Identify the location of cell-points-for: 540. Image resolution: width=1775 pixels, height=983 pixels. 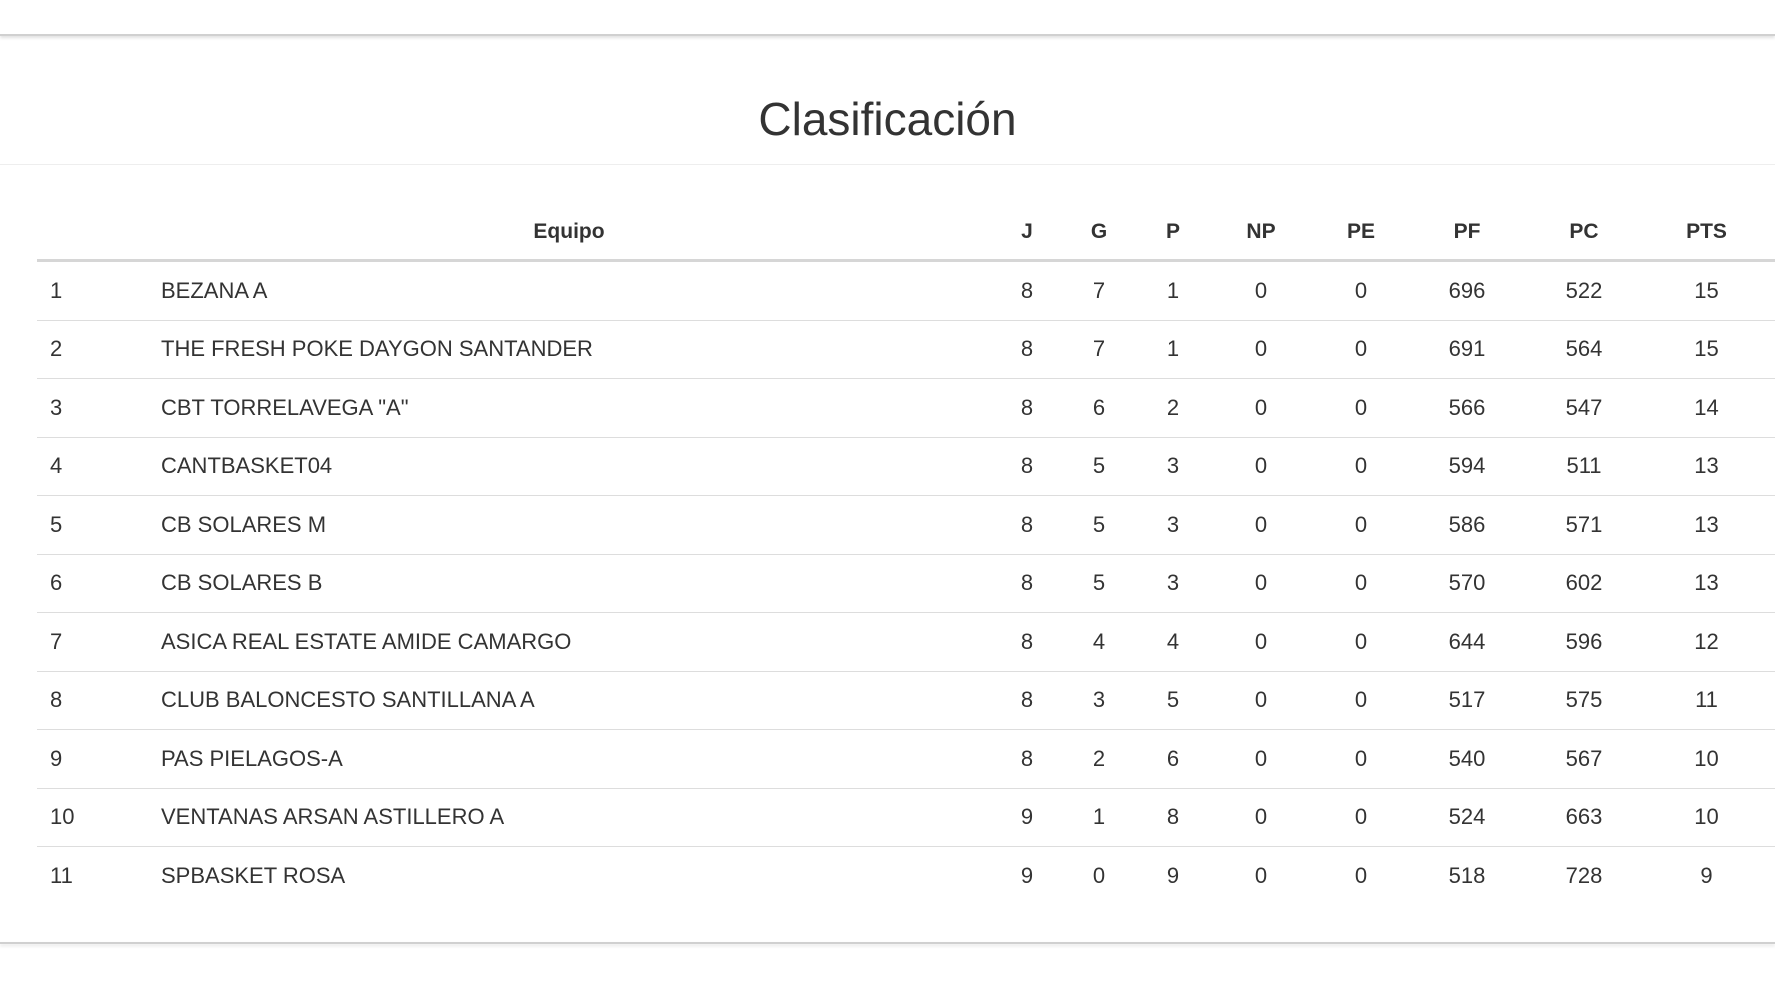
(1467, 759).